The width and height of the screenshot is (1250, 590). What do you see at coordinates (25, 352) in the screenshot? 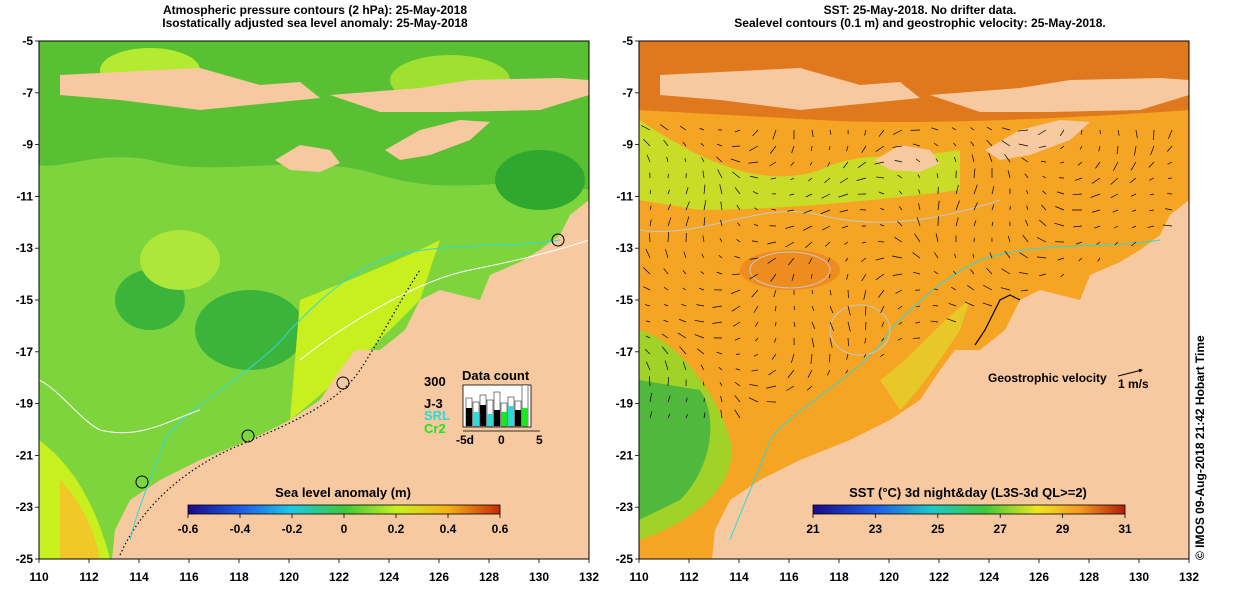
I see `left-lat-label: -17` at bounding box center [25, 352].